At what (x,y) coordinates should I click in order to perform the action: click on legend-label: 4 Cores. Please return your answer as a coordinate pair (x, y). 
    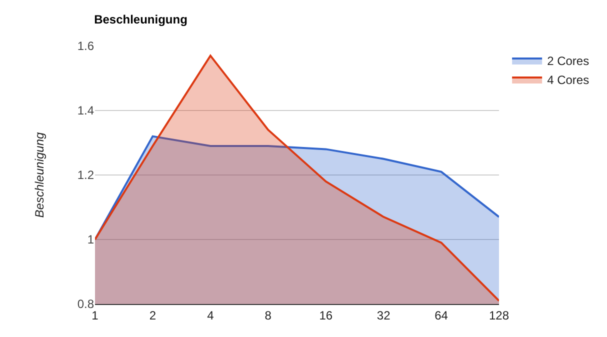
    Looking at the image, I should click on (568, 80).